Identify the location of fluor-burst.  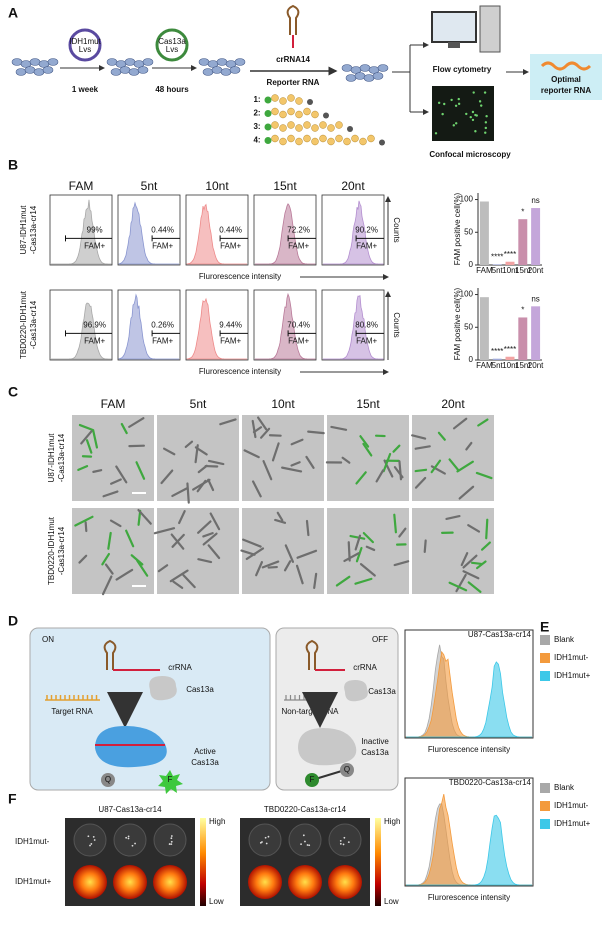
(170, 782).